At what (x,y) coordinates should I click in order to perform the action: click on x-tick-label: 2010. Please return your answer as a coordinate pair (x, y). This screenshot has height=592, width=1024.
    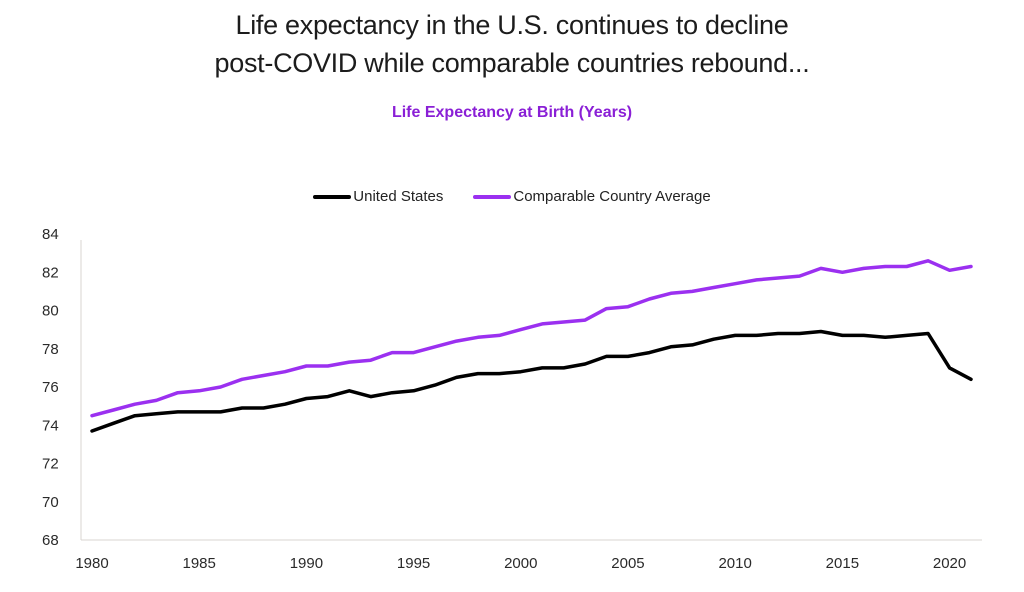
    Looking at the image, I should click on (734, 563).